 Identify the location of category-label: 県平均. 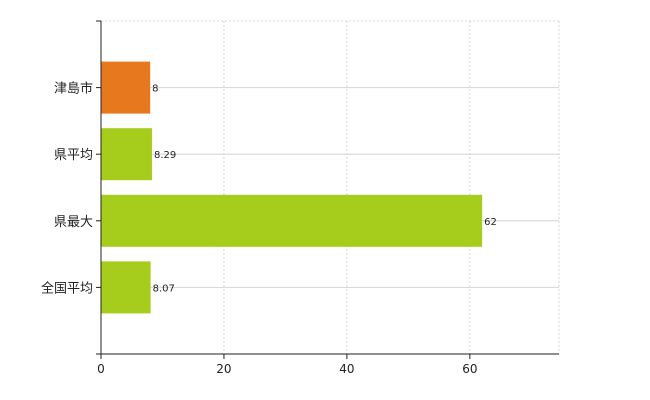
(73, 155).